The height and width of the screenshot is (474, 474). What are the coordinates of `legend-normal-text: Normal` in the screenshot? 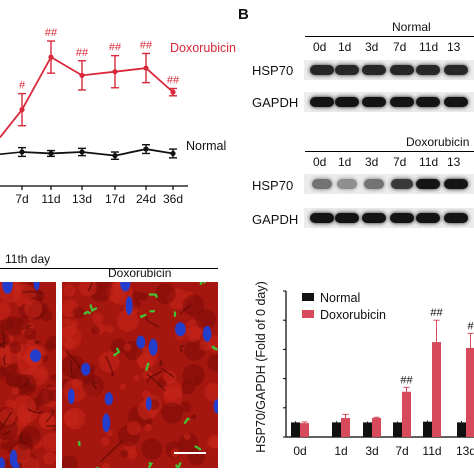 It's located at (340, 298).